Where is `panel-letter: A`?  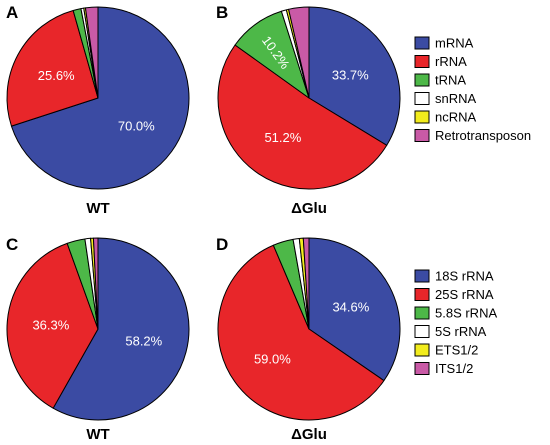 panel-letter: A is located at coordinates (12, 12).